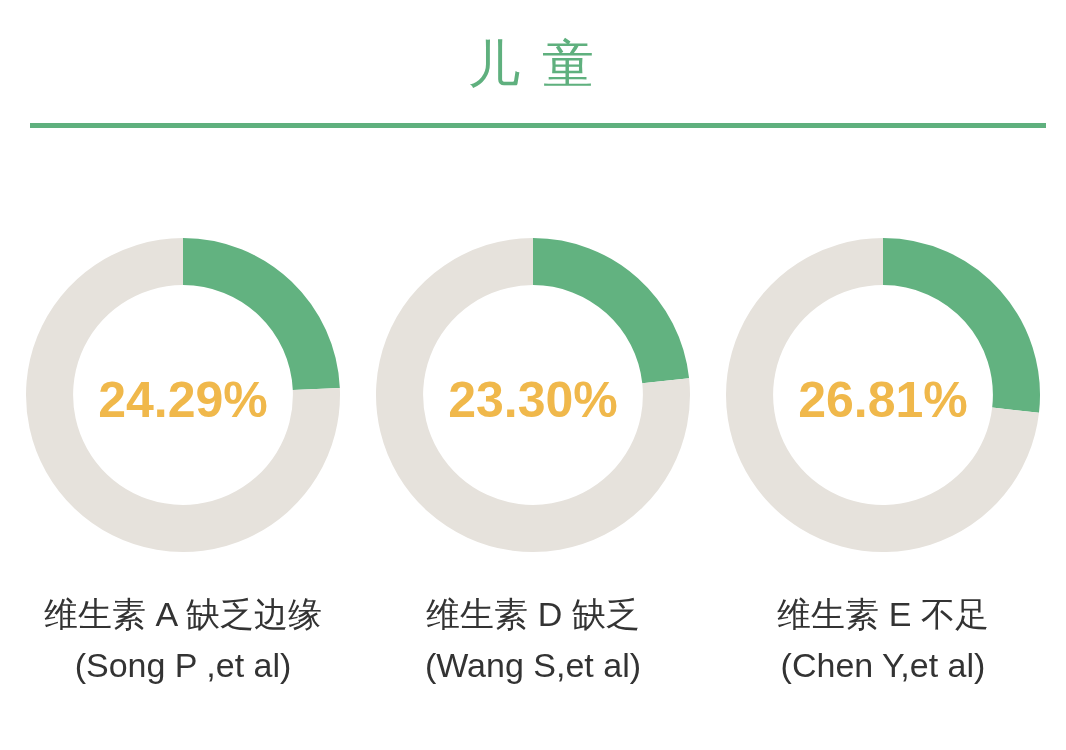 This screenshot has height=750, width=1066. What do you see at coordinates (183, 399) in the screenshot?
I see `text: 24.29%` at bounding box center [183, 399].